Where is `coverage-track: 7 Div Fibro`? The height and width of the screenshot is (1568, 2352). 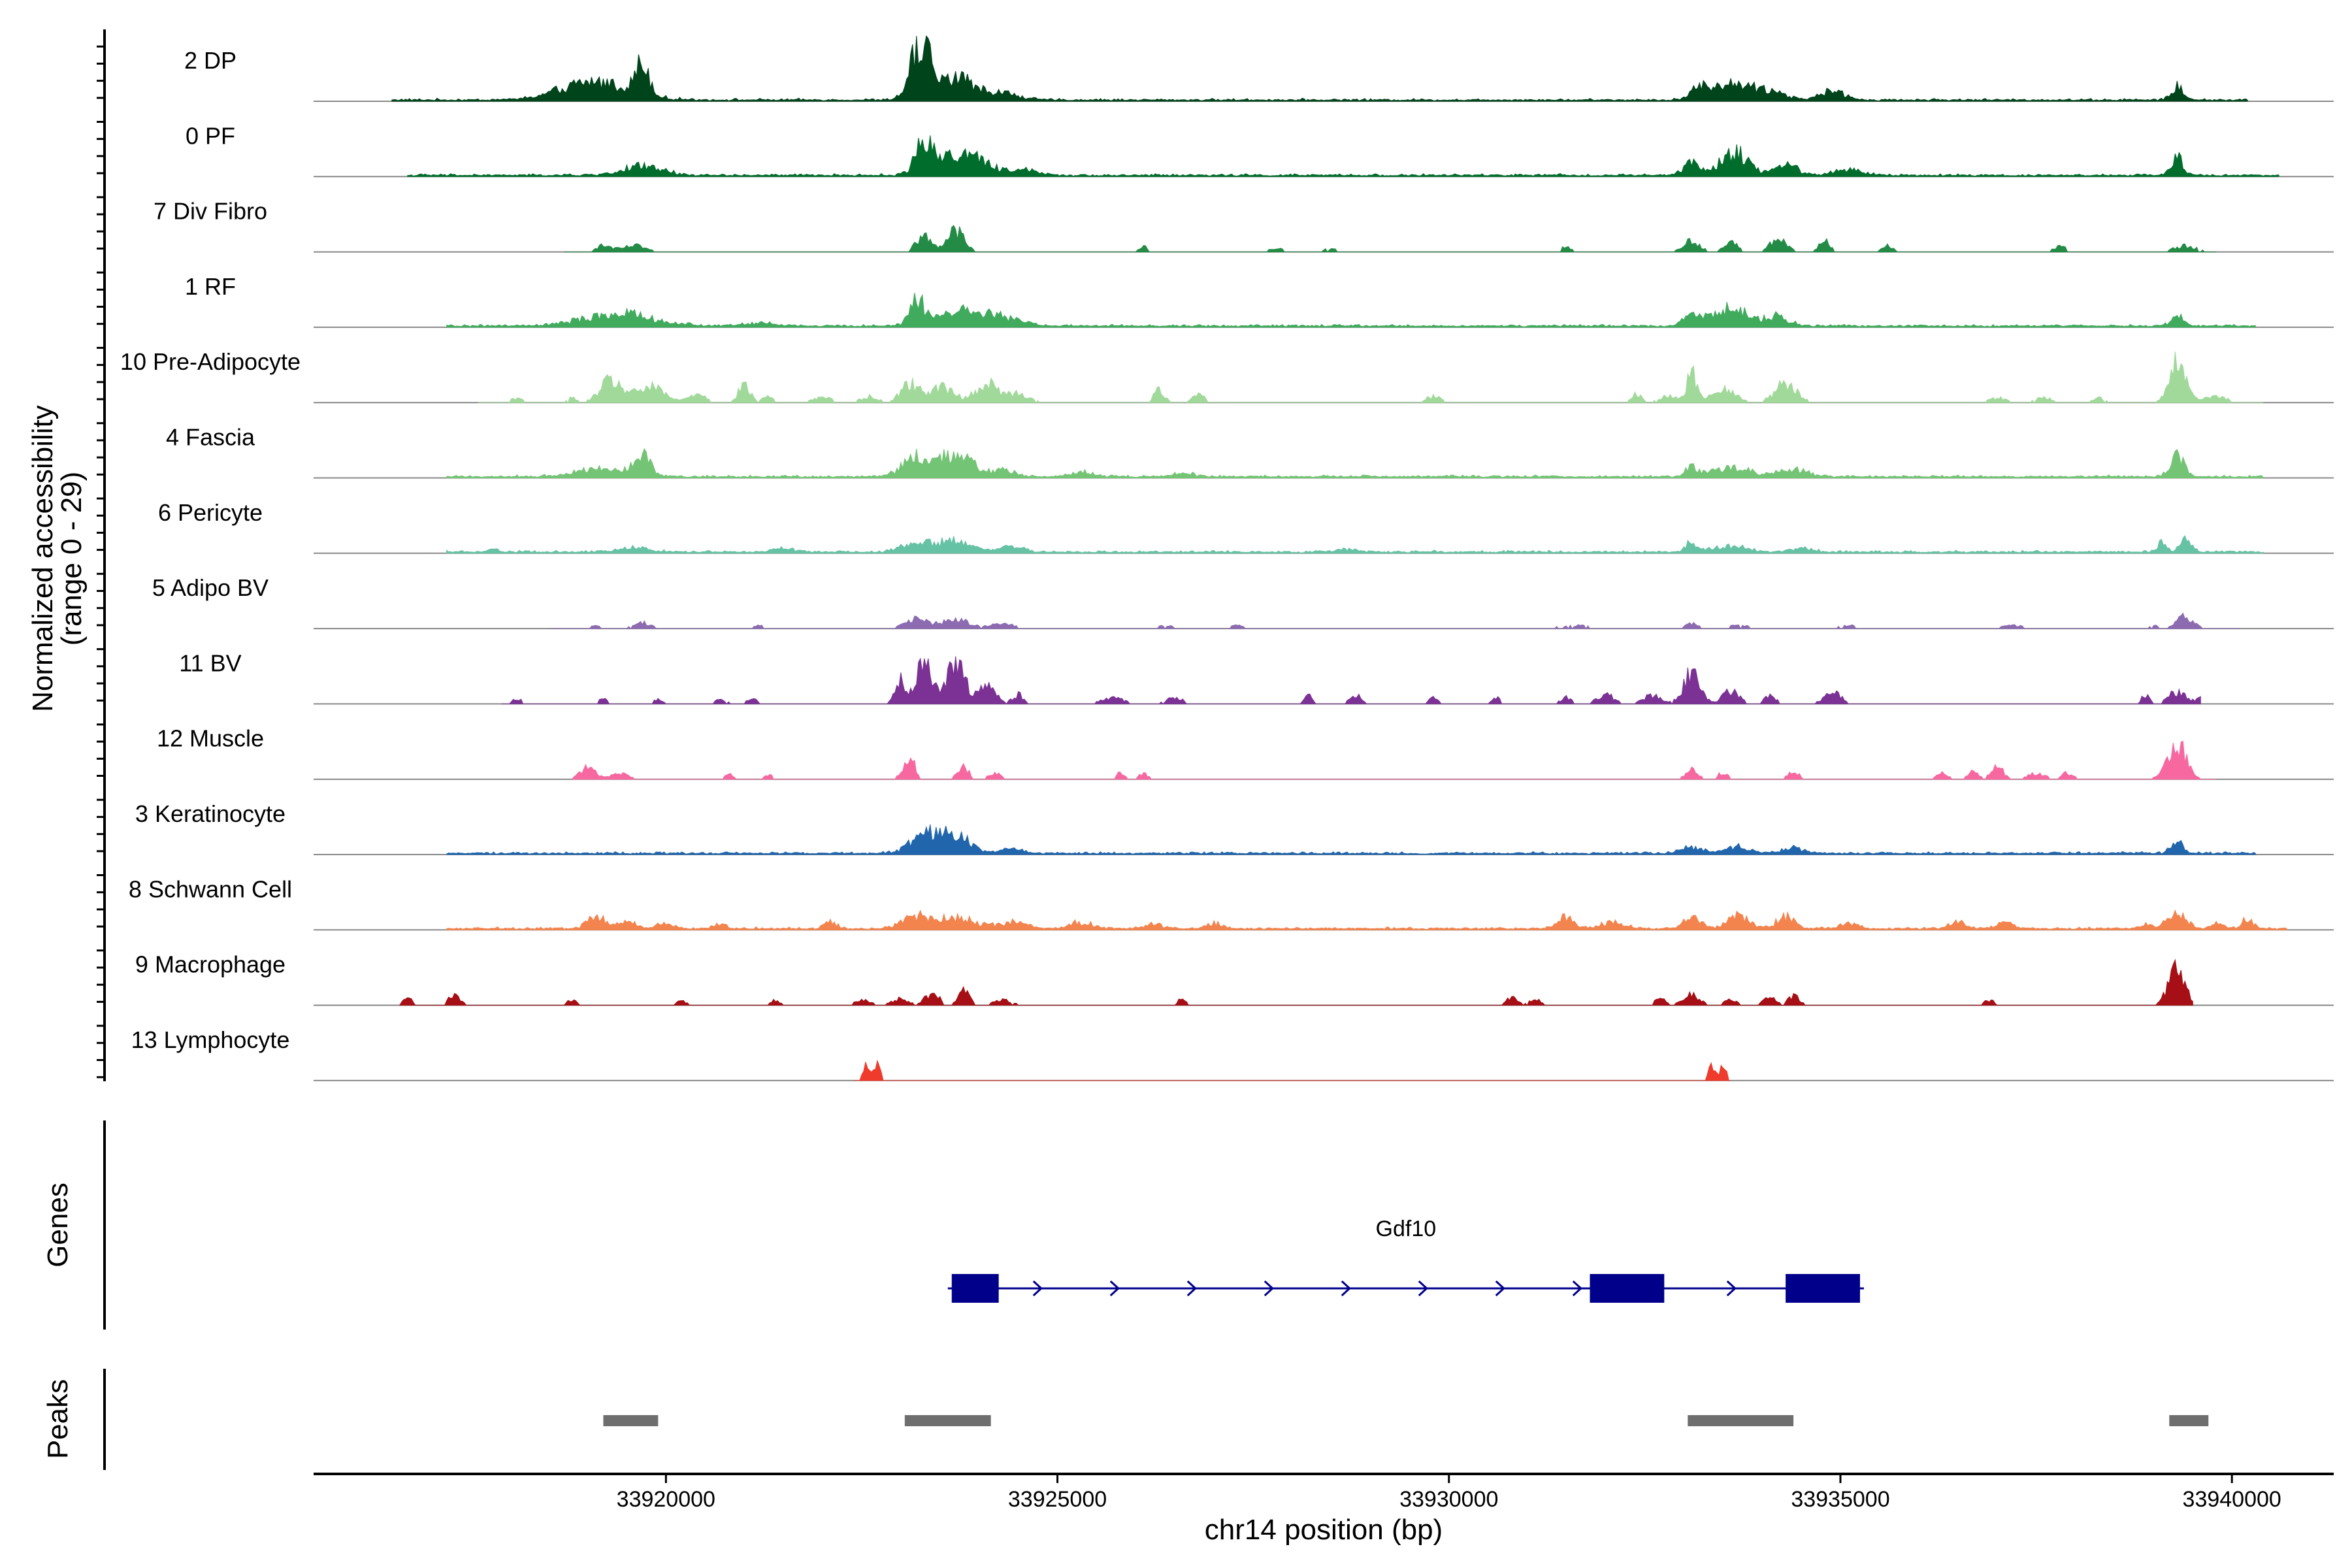
coverage-track: 7 Div Fibro is located at coordinates (1244, 225).